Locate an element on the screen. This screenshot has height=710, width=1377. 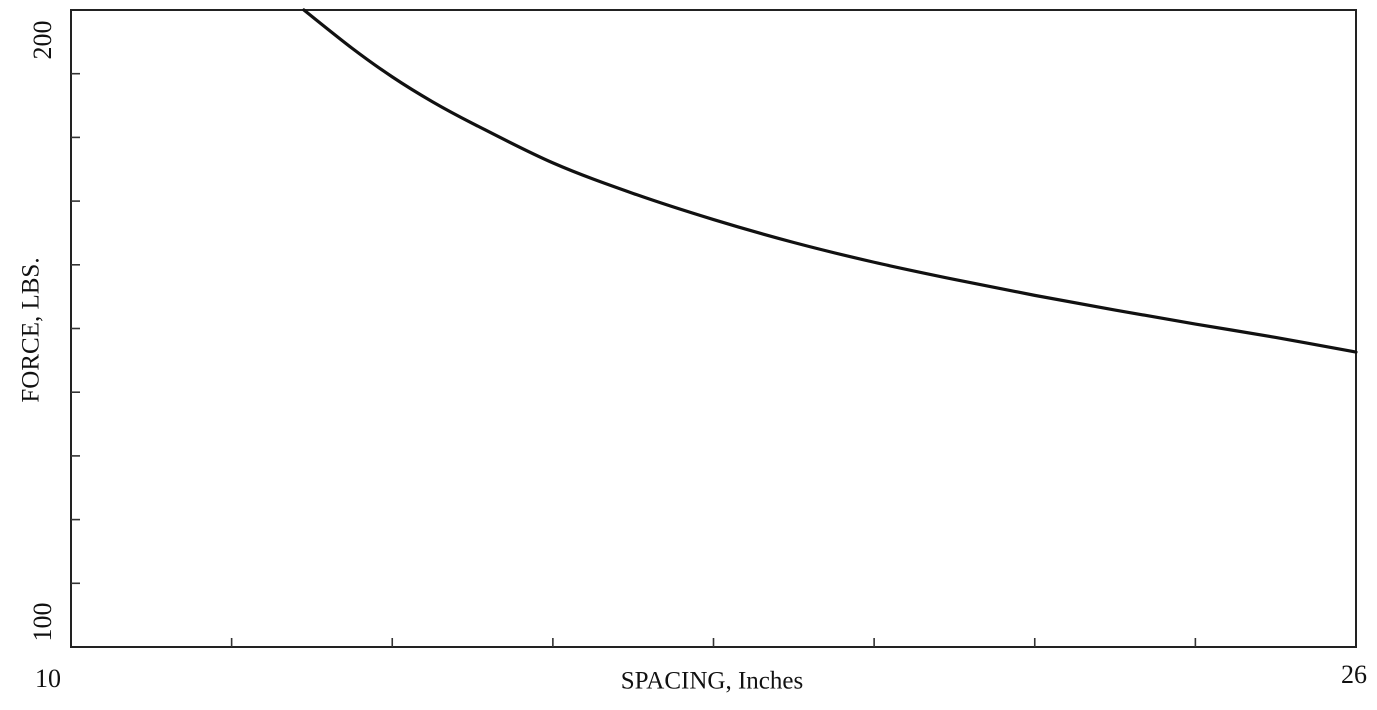
x-tick-label-26: 26 is located at coordinates (1354, 674).